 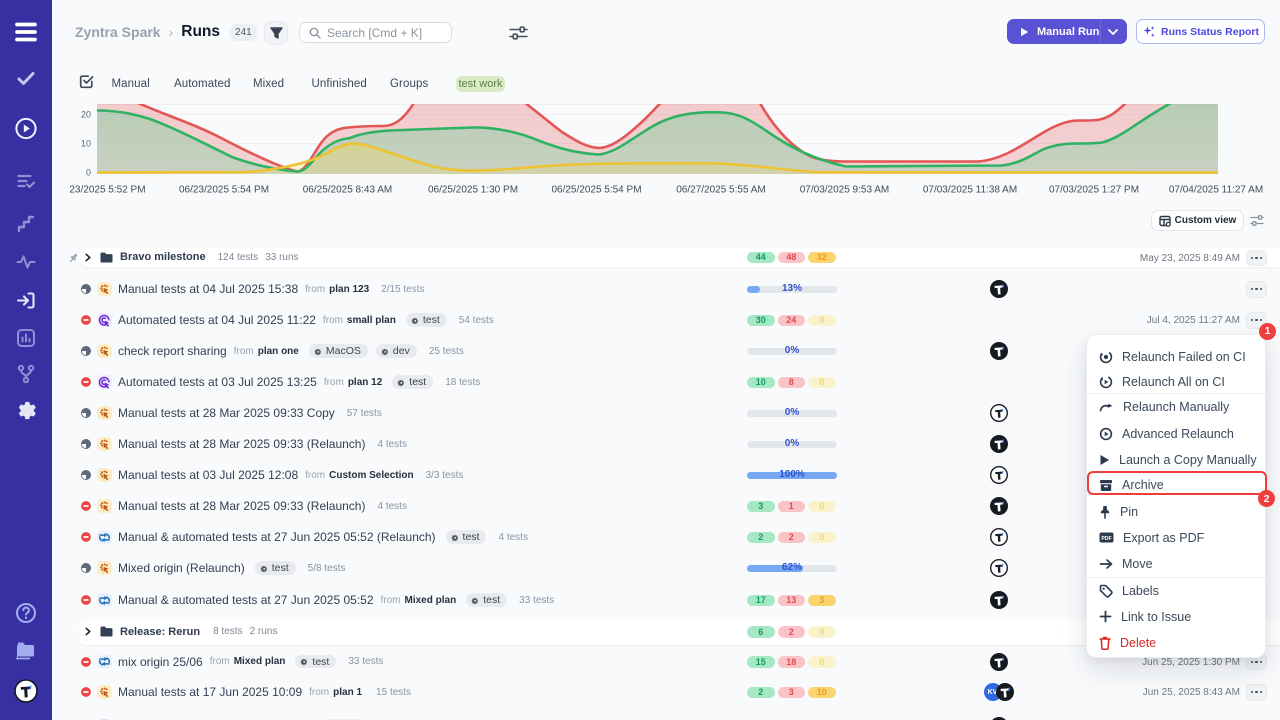 I want to click on svg-text: 07/03/2025 9:53 AM, so click(x=845, y=190).